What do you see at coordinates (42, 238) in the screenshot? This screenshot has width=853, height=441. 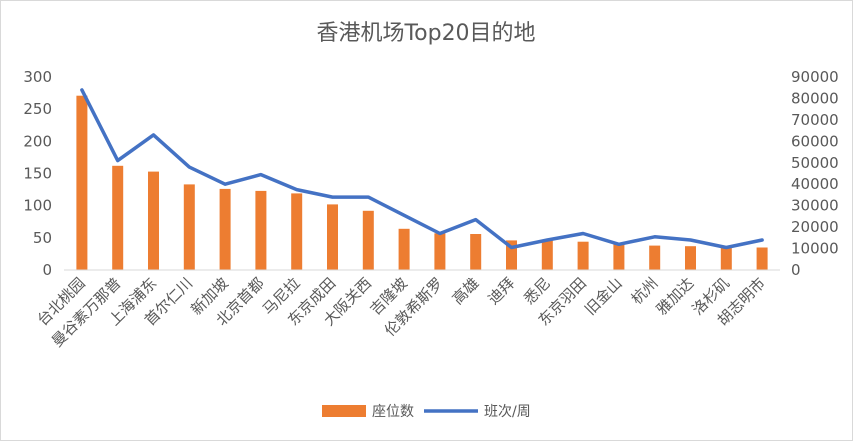 I see `y-left-tick-label: 50` at bounding box center [42, 238].